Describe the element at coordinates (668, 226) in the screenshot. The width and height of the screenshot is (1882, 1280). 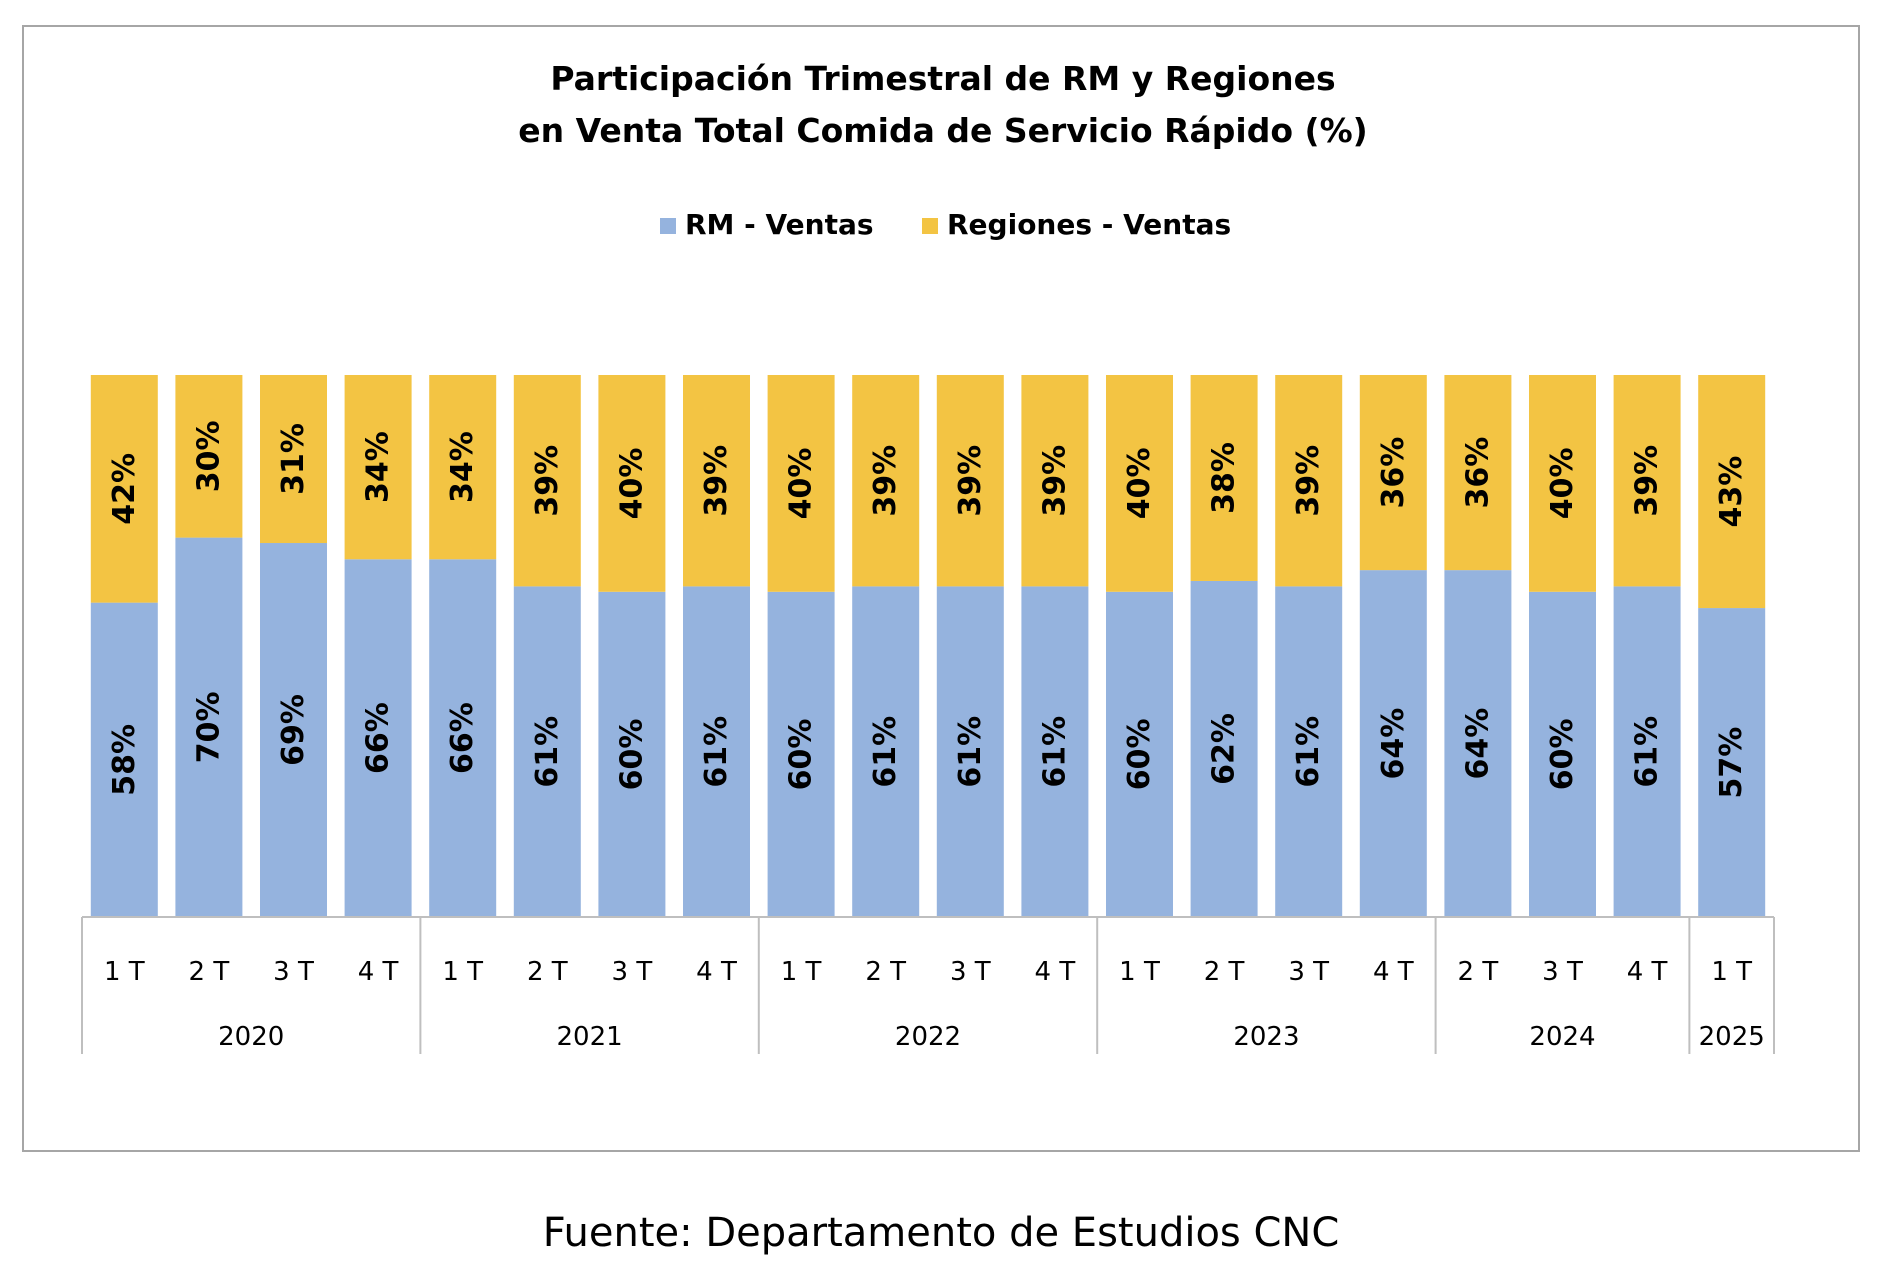
I see `legend-swatch` at that location.